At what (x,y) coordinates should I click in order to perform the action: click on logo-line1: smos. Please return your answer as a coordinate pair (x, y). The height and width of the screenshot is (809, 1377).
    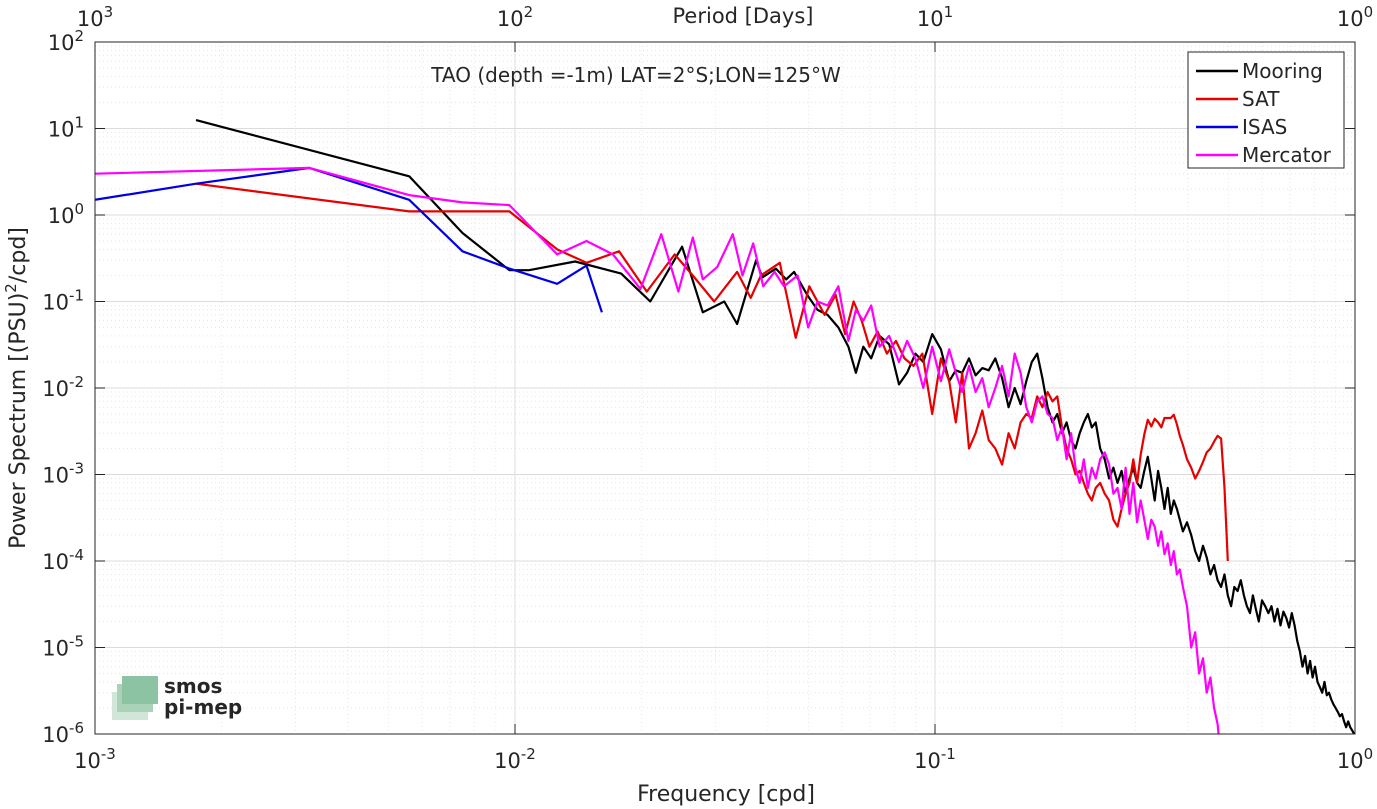
    Looking at the image, I should click on (193, 686).